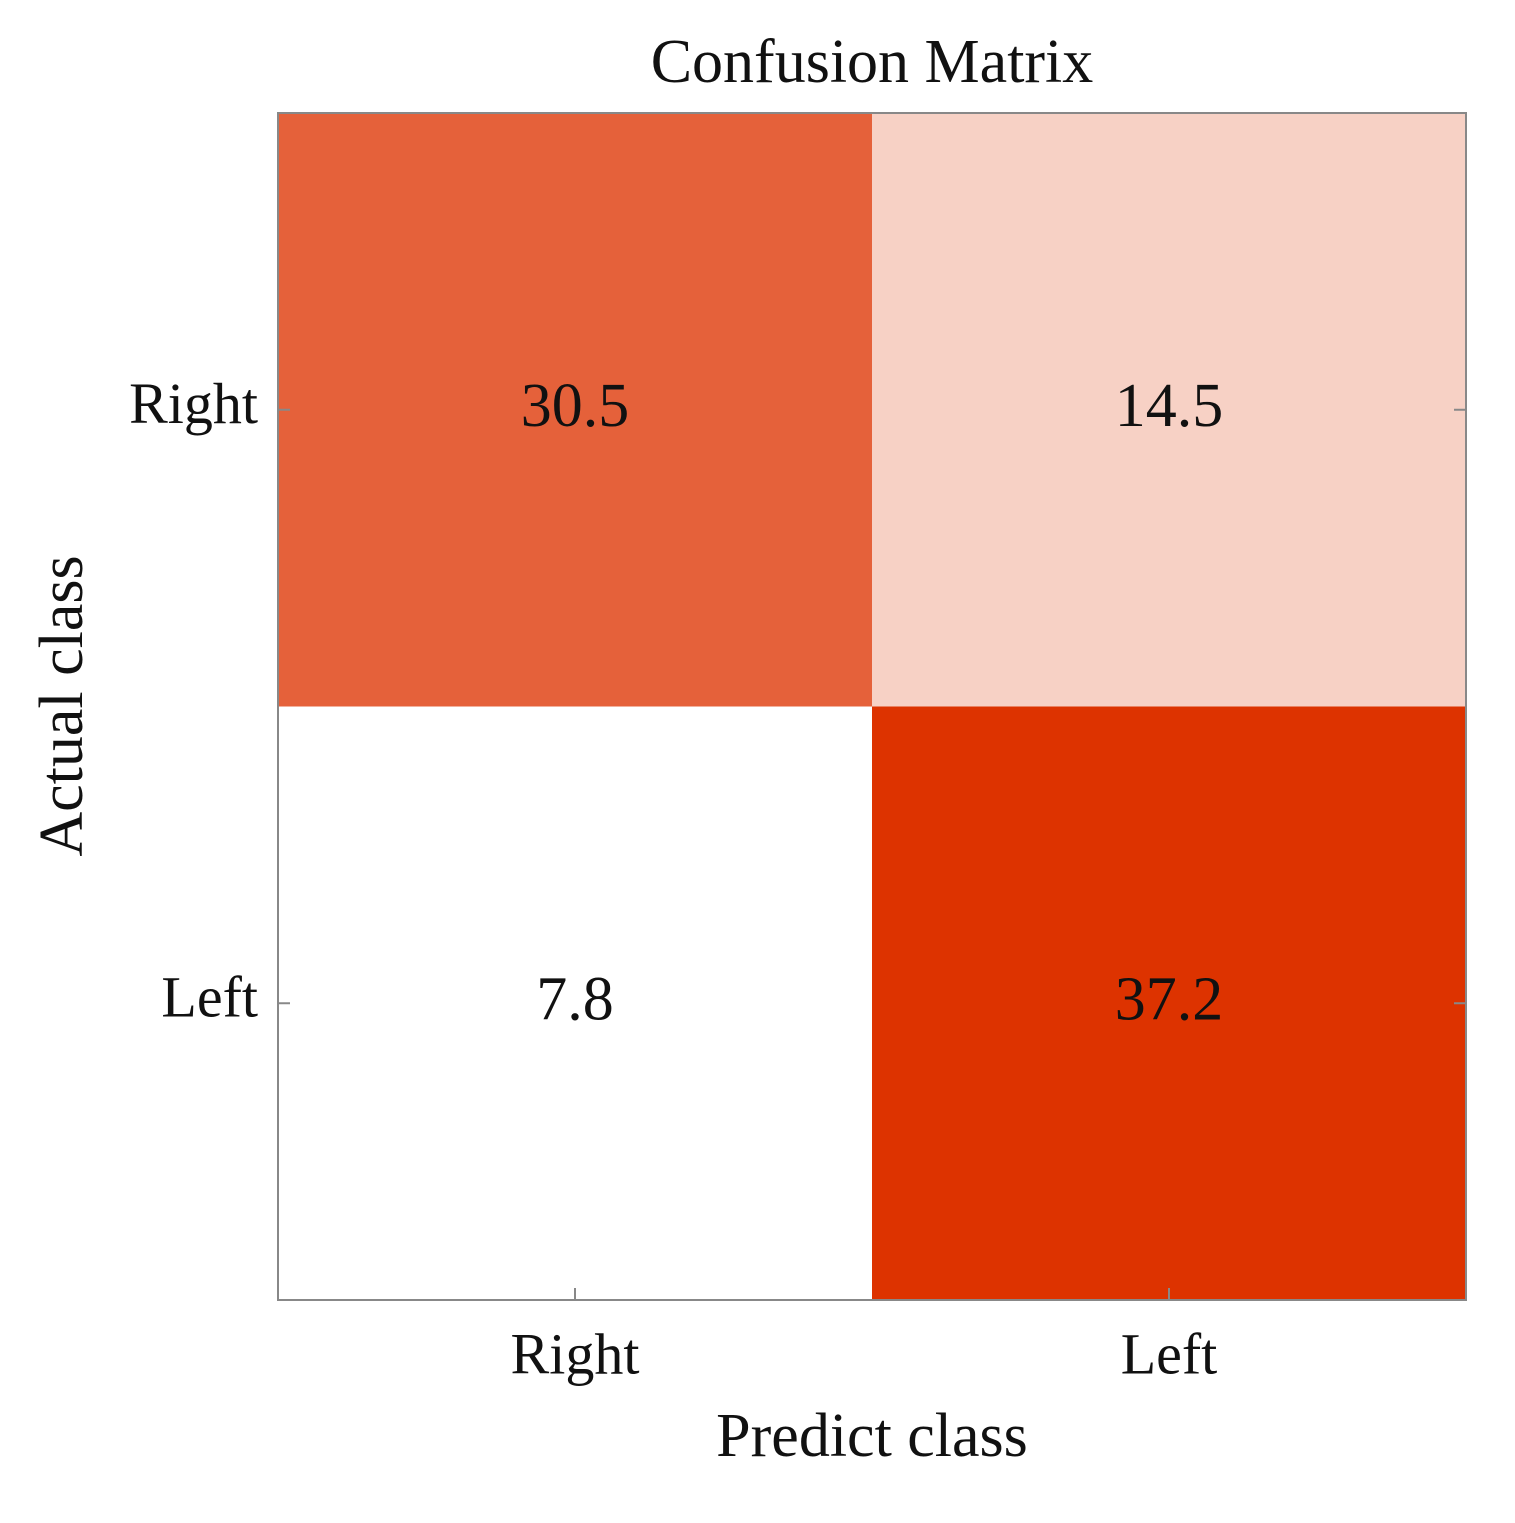 The image size is (1515, 1523). What do you see at coordinates (575, 1353) in the screenshot?
I see `x-tick-label: Right` at bounding box center [575, 1353].